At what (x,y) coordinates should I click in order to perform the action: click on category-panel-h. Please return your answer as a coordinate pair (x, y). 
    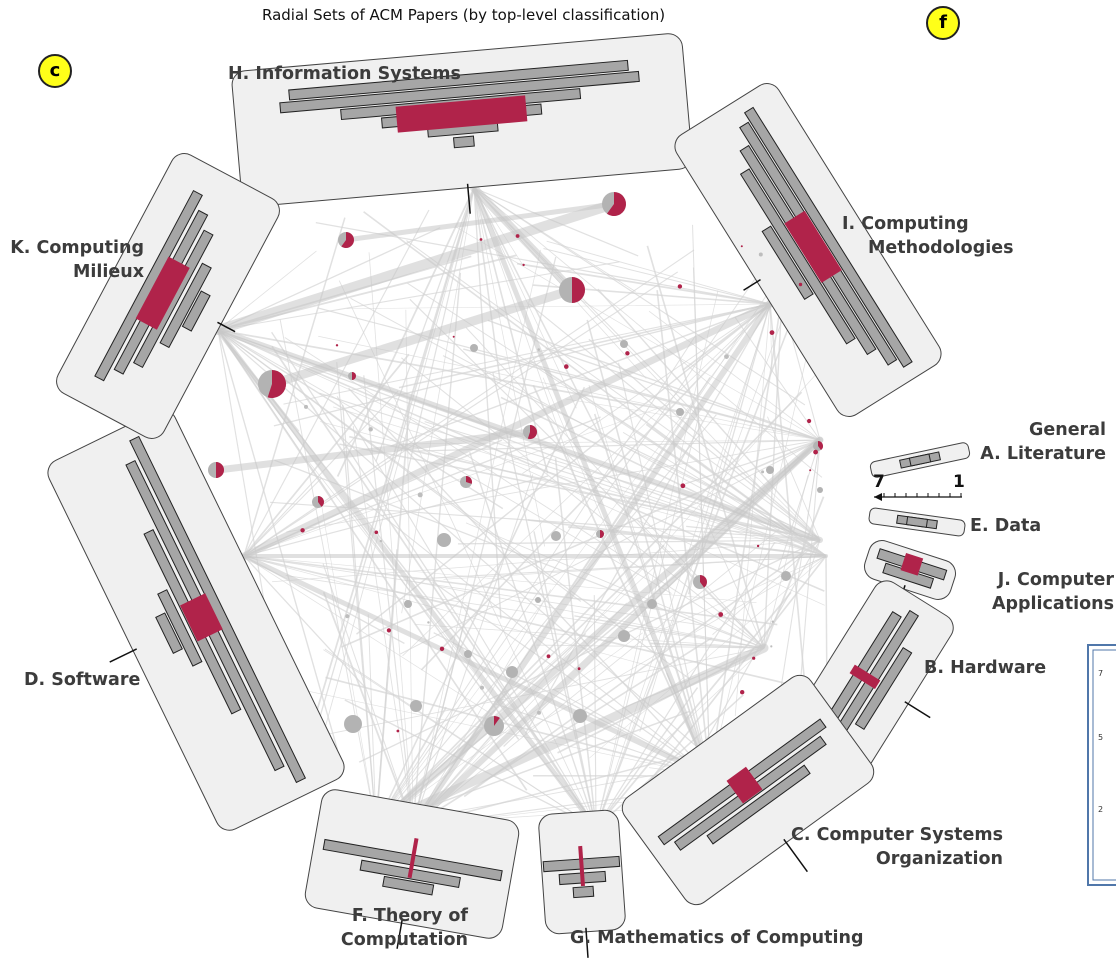
    Looking at the image, I should click on (462, 123).